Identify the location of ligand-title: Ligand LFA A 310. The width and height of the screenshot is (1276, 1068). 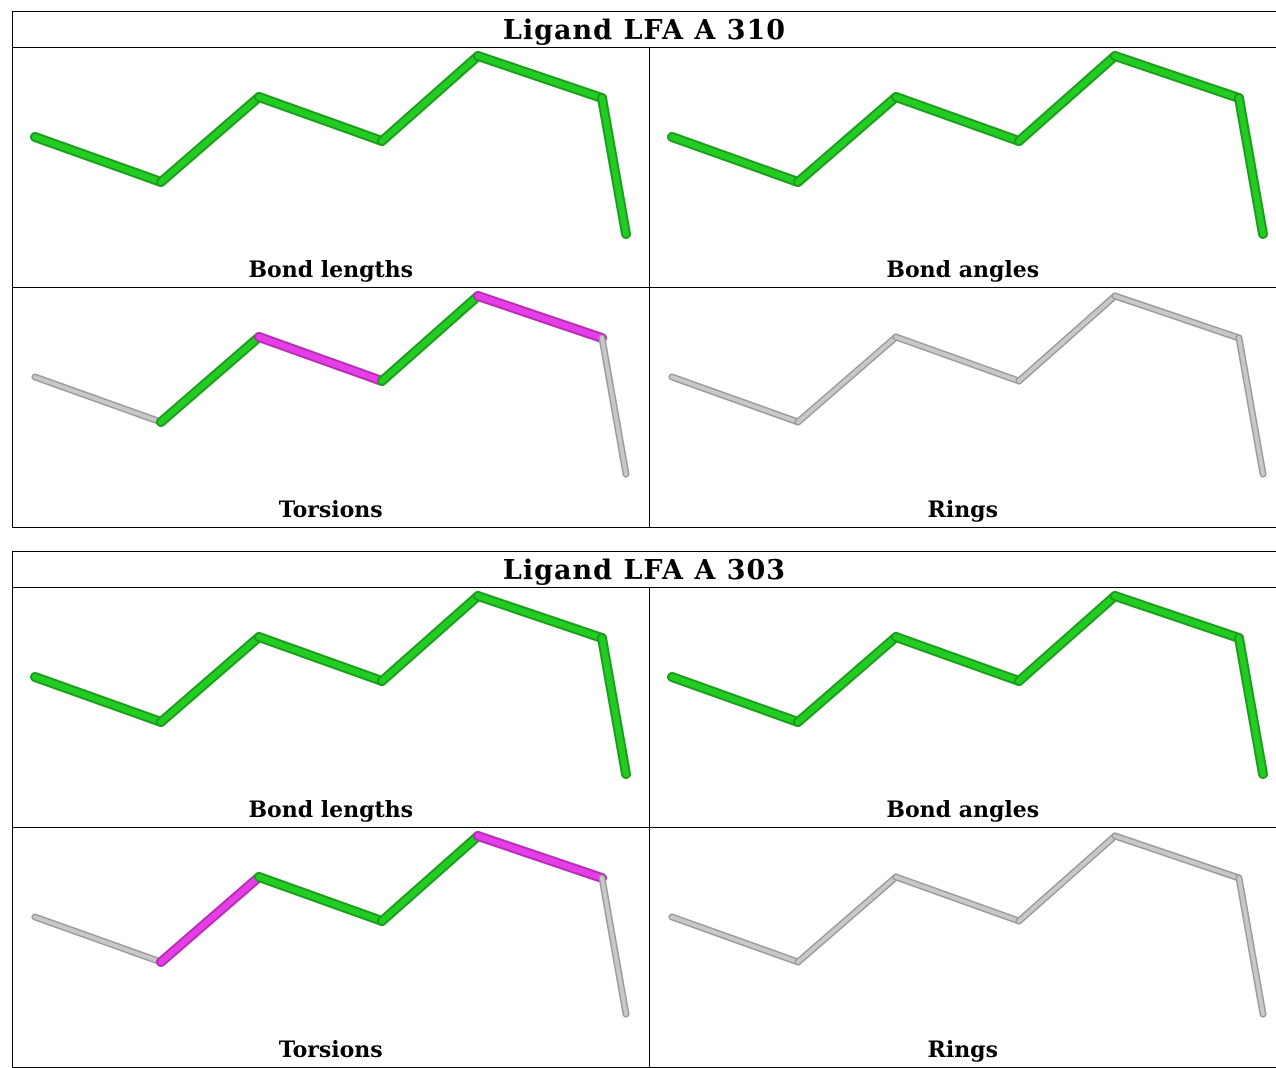
(644, 30).